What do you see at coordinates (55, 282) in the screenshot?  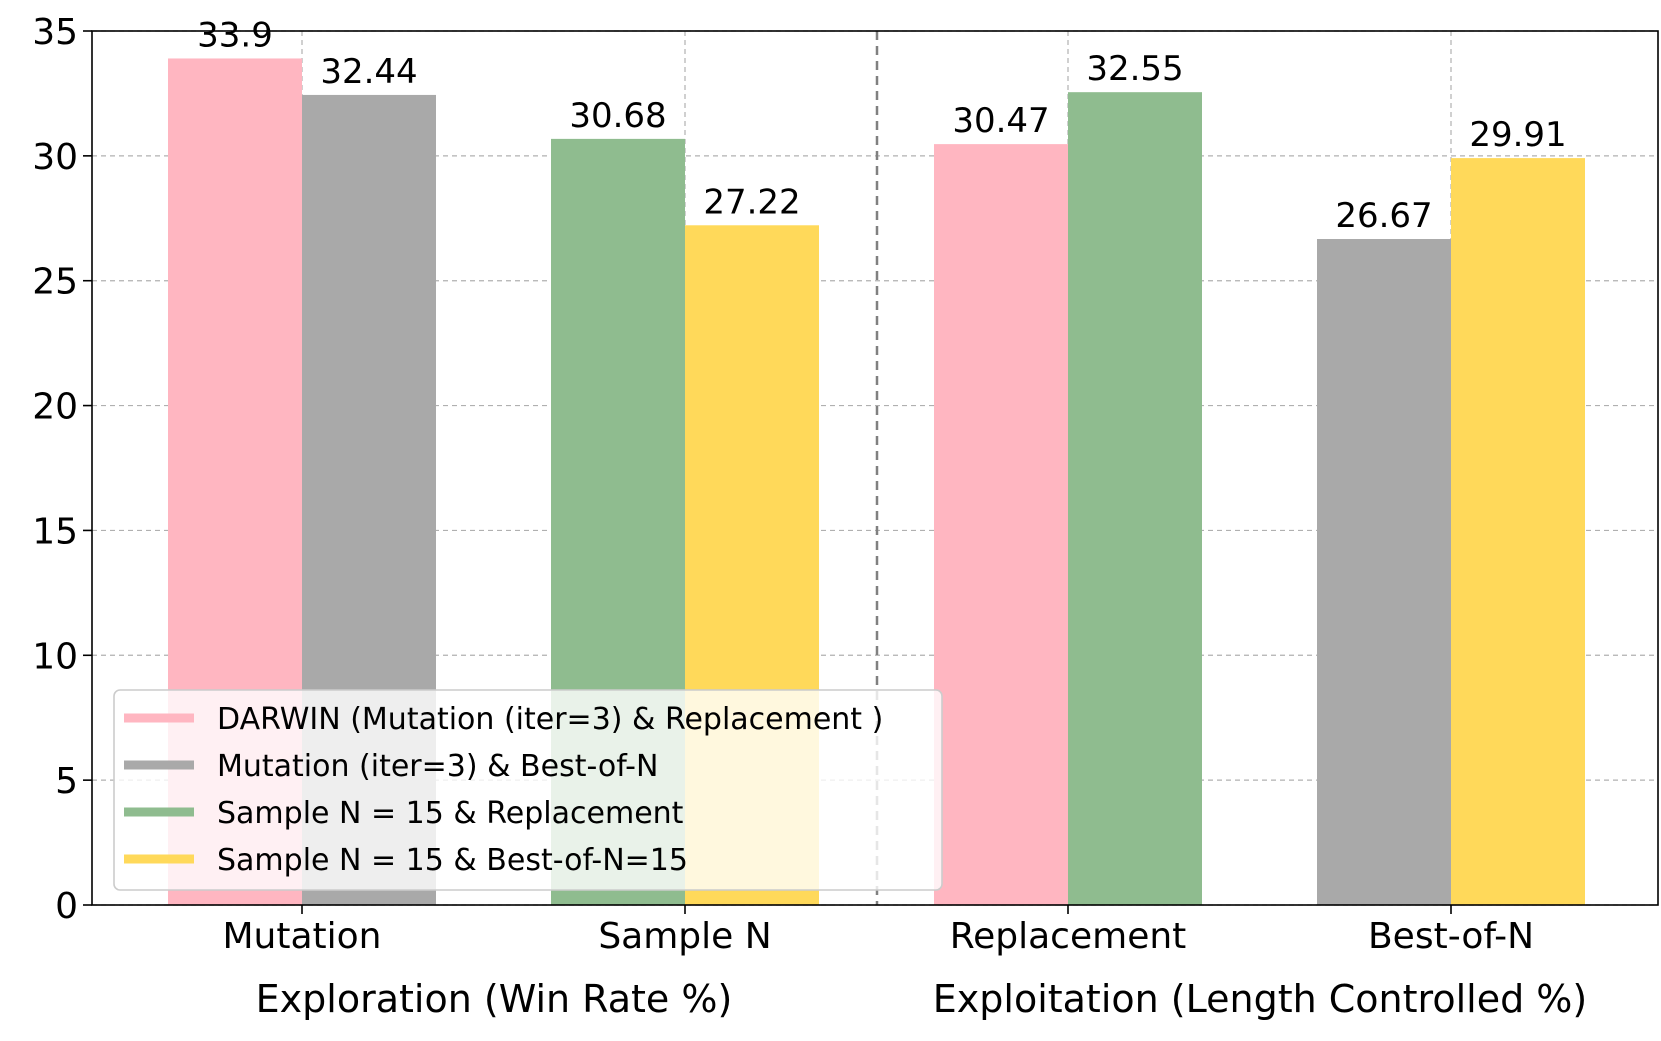 I see `y-tick-label: 25` at bounding box center [55, 282].